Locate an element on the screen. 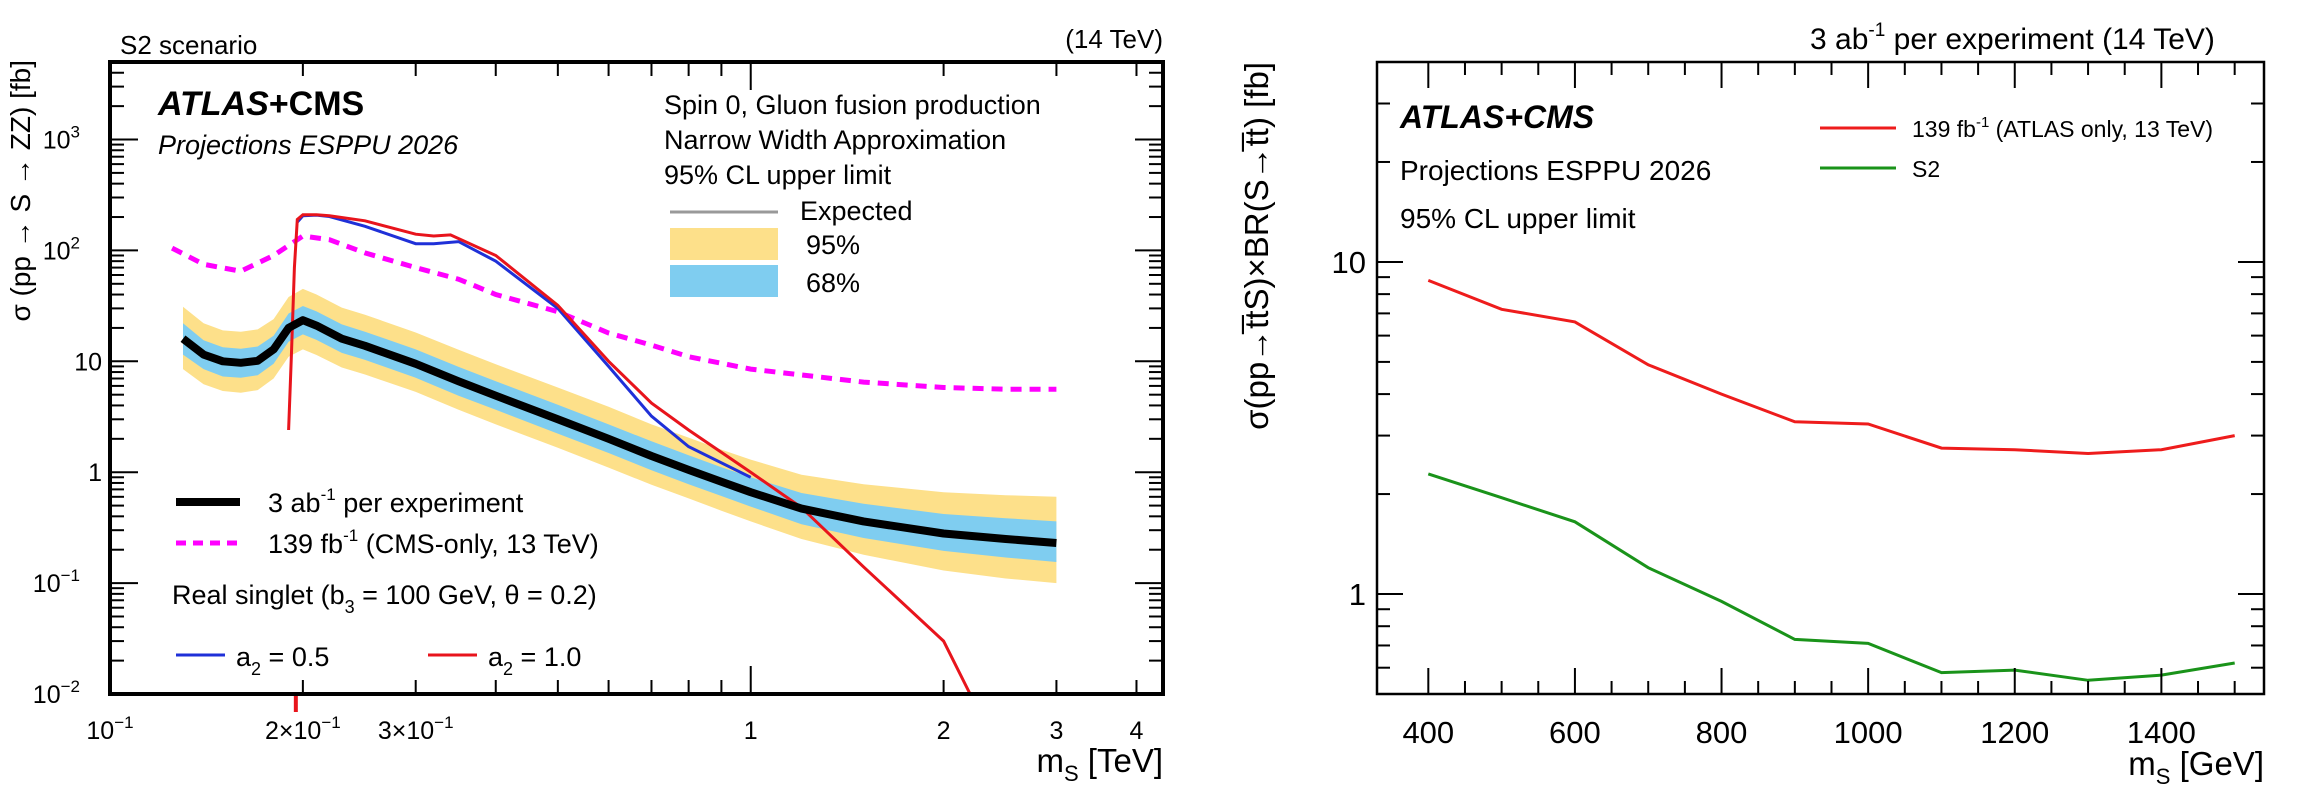  legend-main-label: 3 ab-1 per experiment is located at coordinates (396, 501).